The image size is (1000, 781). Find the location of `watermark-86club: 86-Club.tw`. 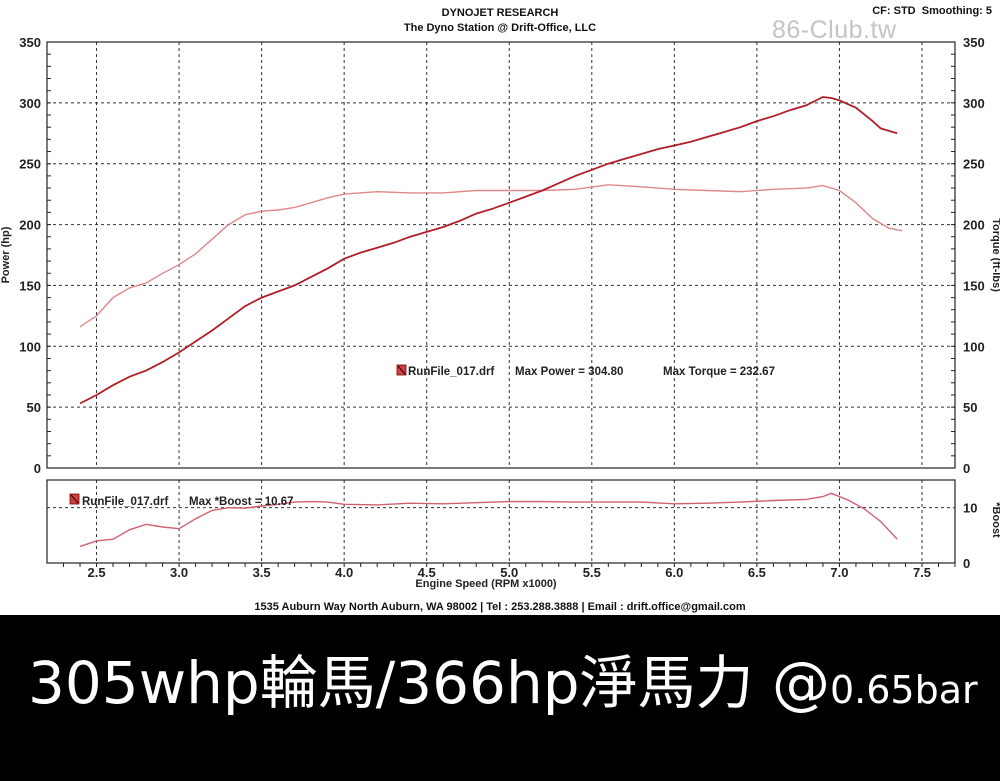

watermark-86club: 86-Club.tw is located at coordinates (834, 30).